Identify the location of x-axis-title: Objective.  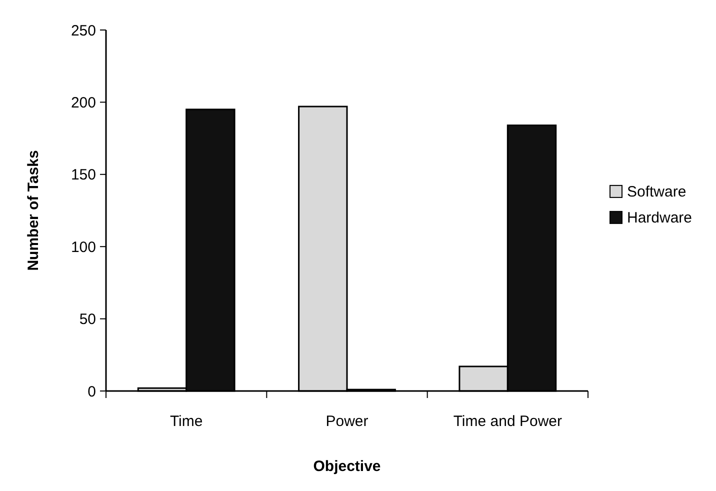
(347, 466).